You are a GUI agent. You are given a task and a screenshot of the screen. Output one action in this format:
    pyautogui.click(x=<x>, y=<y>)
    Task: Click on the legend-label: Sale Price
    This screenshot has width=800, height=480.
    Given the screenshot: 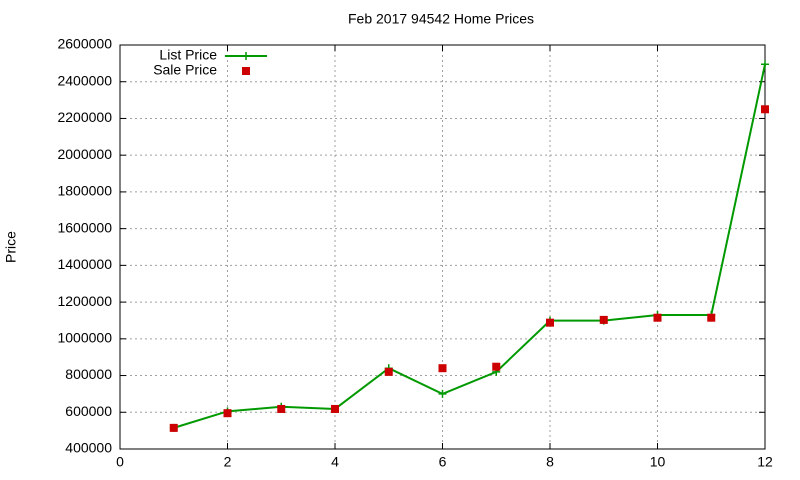 What is the action you would take?
    pyautogui.click(x=185, y=70)
    